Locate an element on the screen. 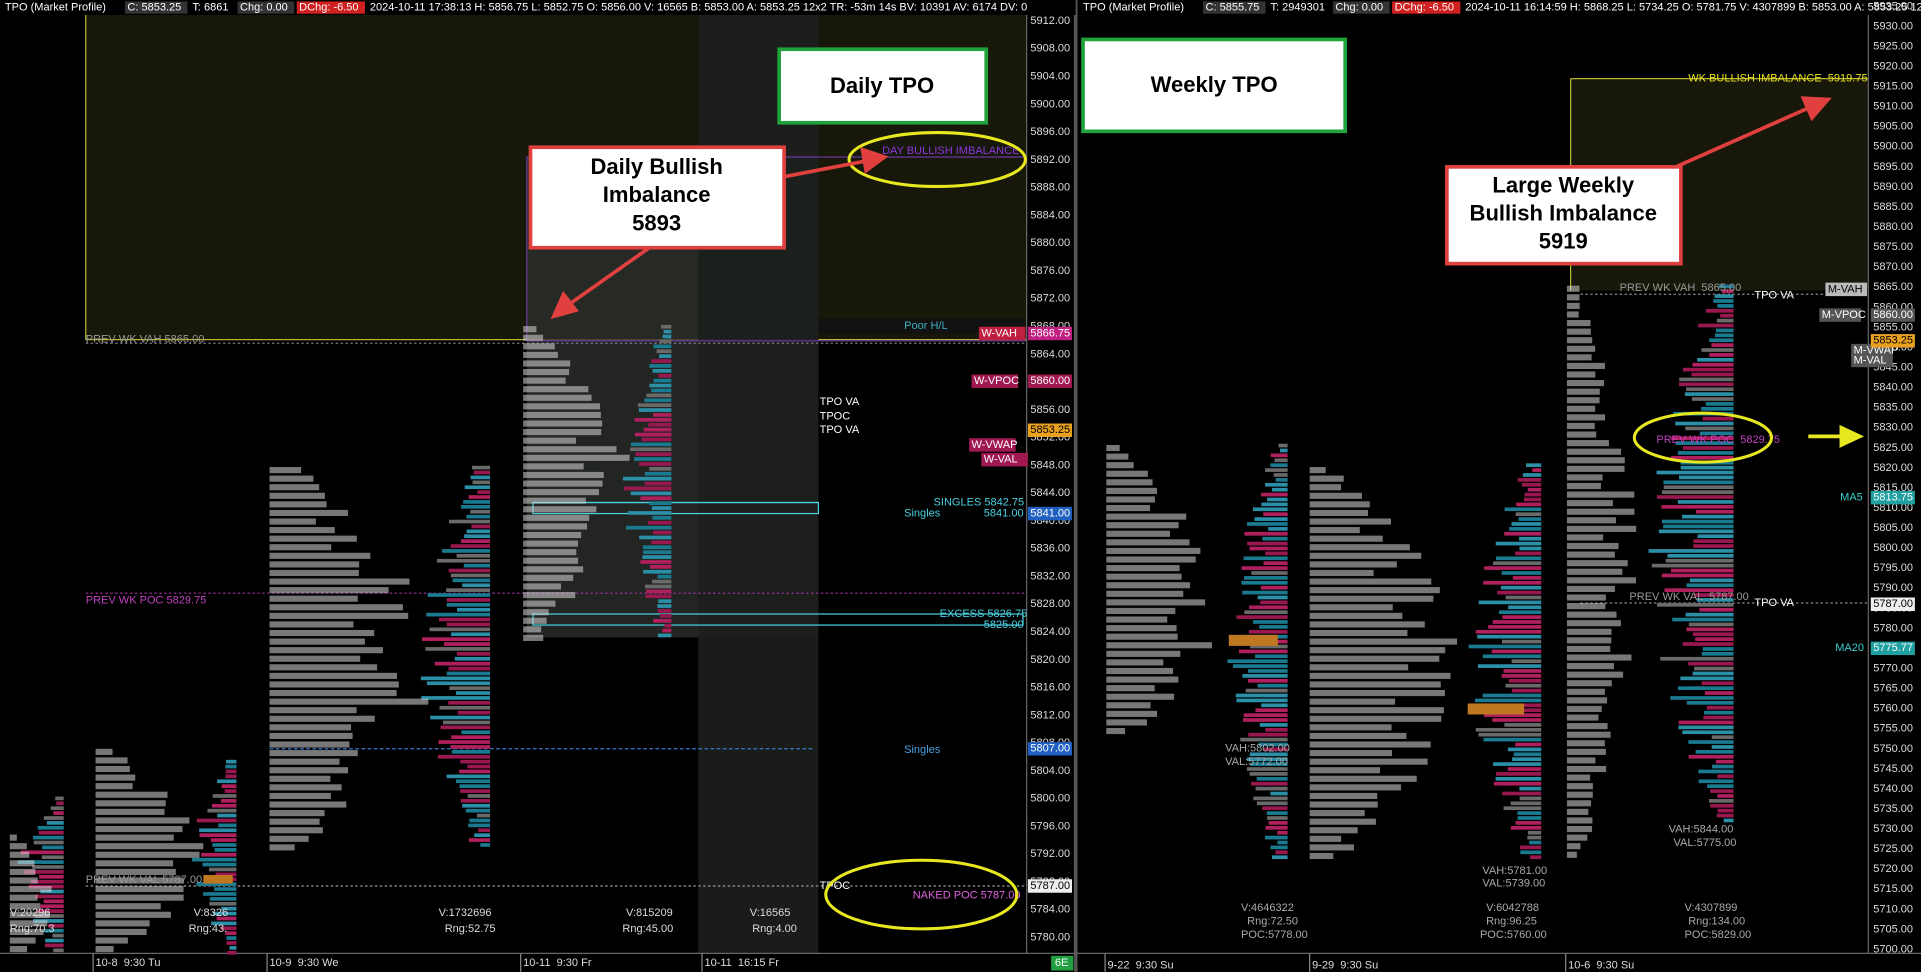 This screenshot has height=972, width=1921. label-bg is located at coordinates (1004, 459).